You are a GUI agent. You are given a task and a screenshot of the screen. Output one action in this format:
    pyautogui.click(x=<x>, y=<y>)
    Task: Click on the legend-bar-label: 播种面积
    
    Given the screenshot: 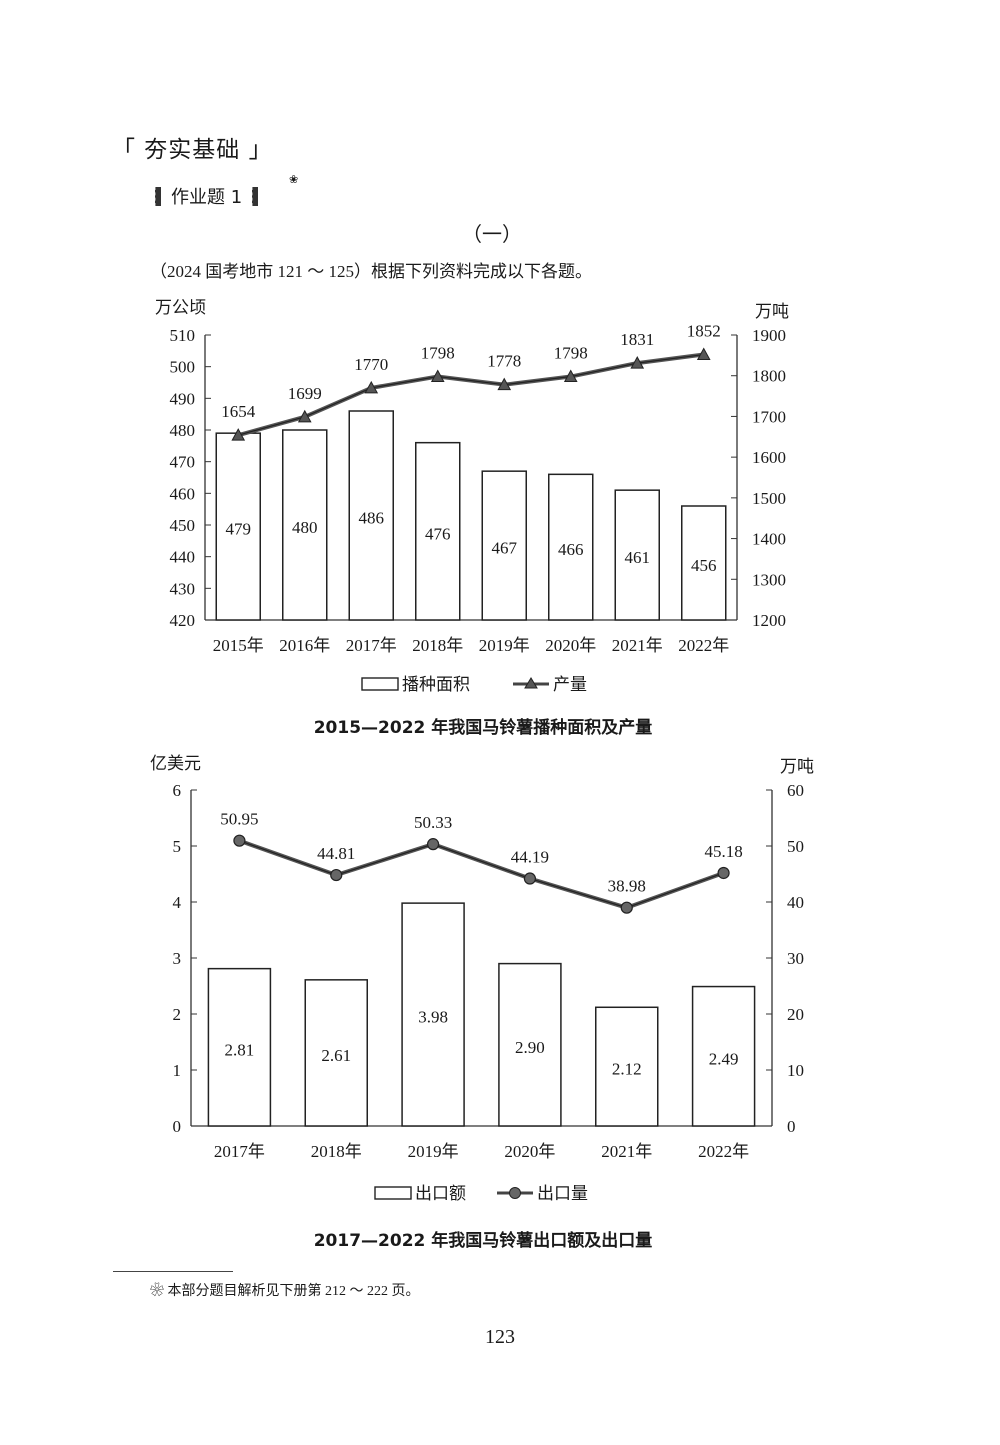 What is the action you would take?
    pyautogui.click(x=436, y=684)
    